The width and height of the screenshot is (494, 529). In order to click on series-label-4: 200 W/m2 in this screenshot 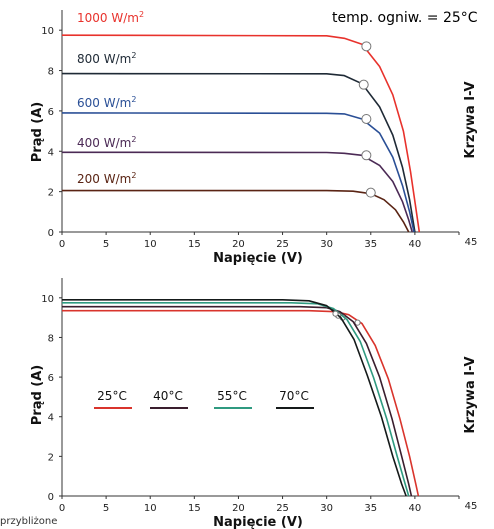, I will do `click(106, 178)`.